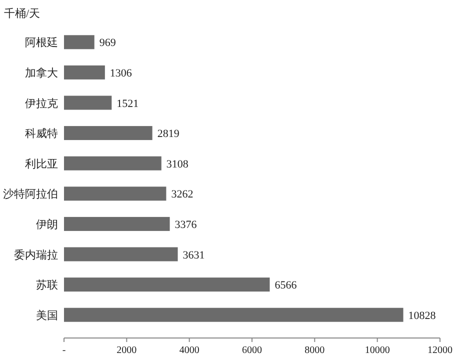 This screenshot has width=463, height=362. I want to click on data-label: 969, so click(107, 43).